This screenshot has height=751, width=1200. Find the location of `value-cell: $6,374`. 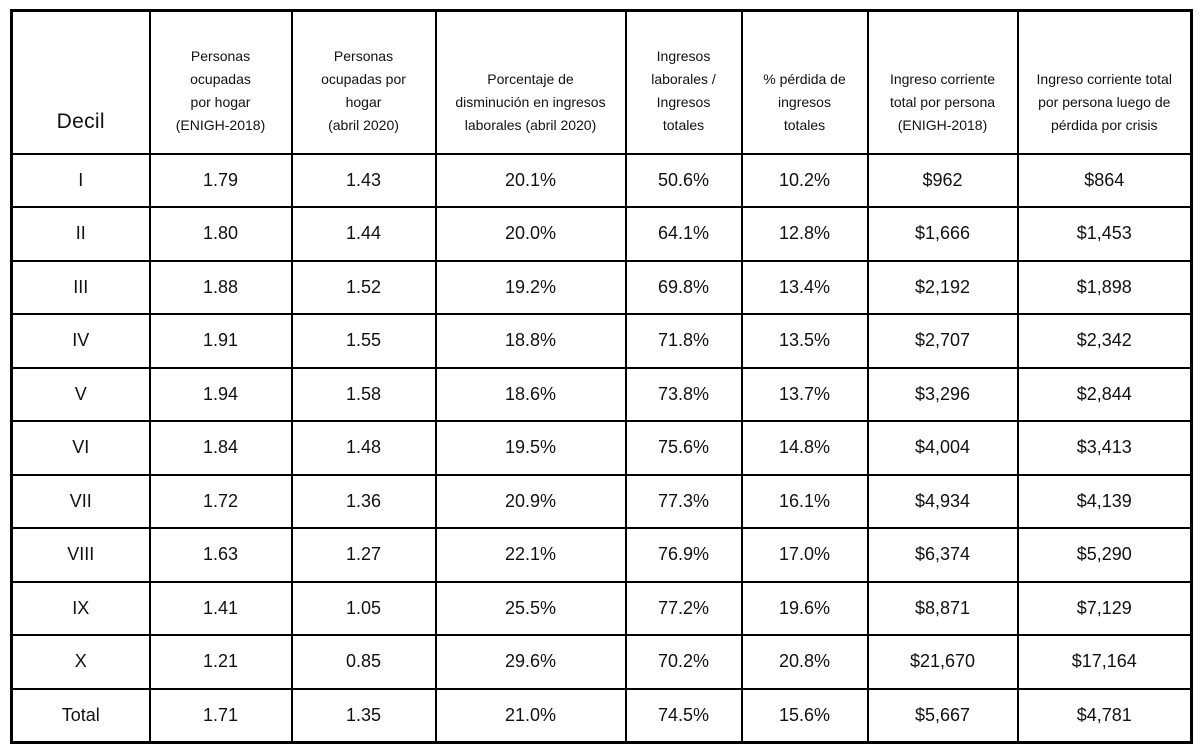

value-cell: $6,374 is located at coordinates (942, 555).